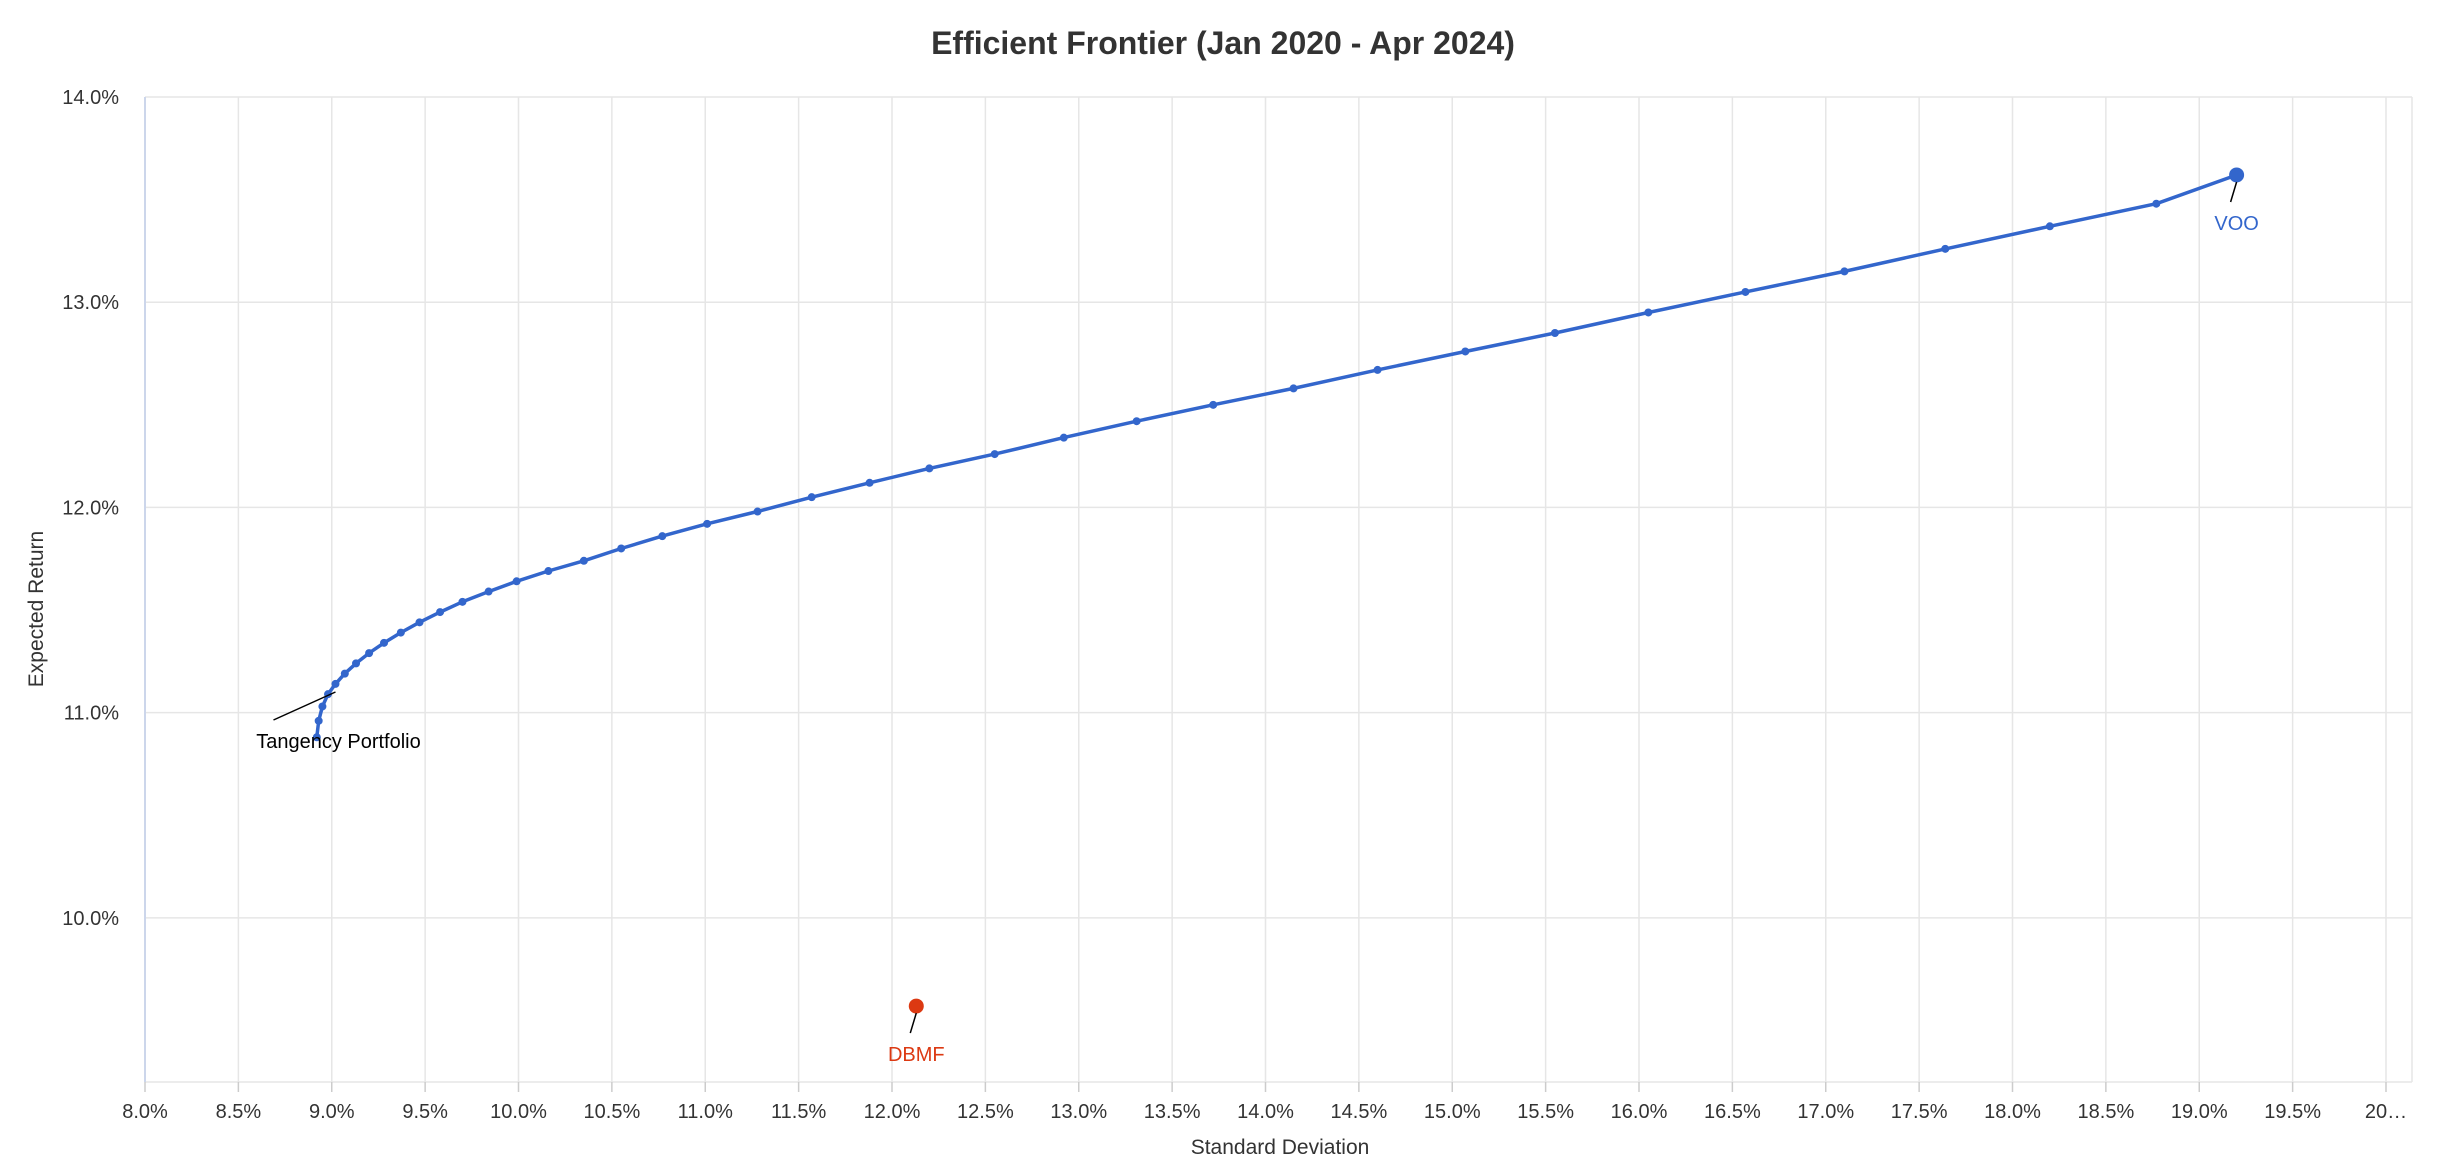 The image size is (2446, 1174). Describe the element at coordinates (798, 1112) in the screenshot. I see `x-tick-label: 11.5%` at that location.